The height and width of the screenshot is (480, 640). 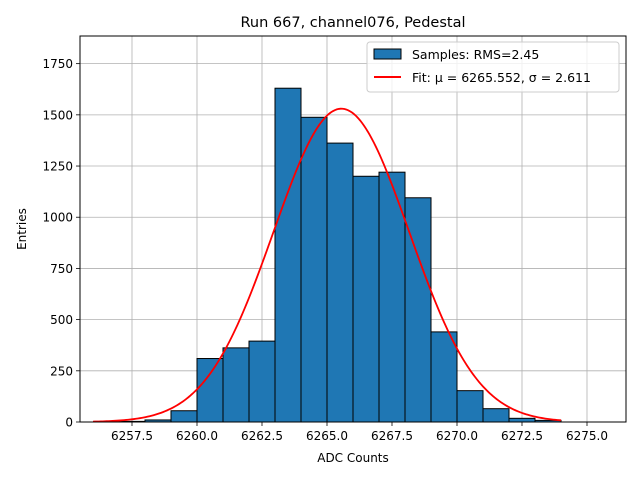 I want to click on x-tick-label: 6262.5, so click(x=262, y=436).